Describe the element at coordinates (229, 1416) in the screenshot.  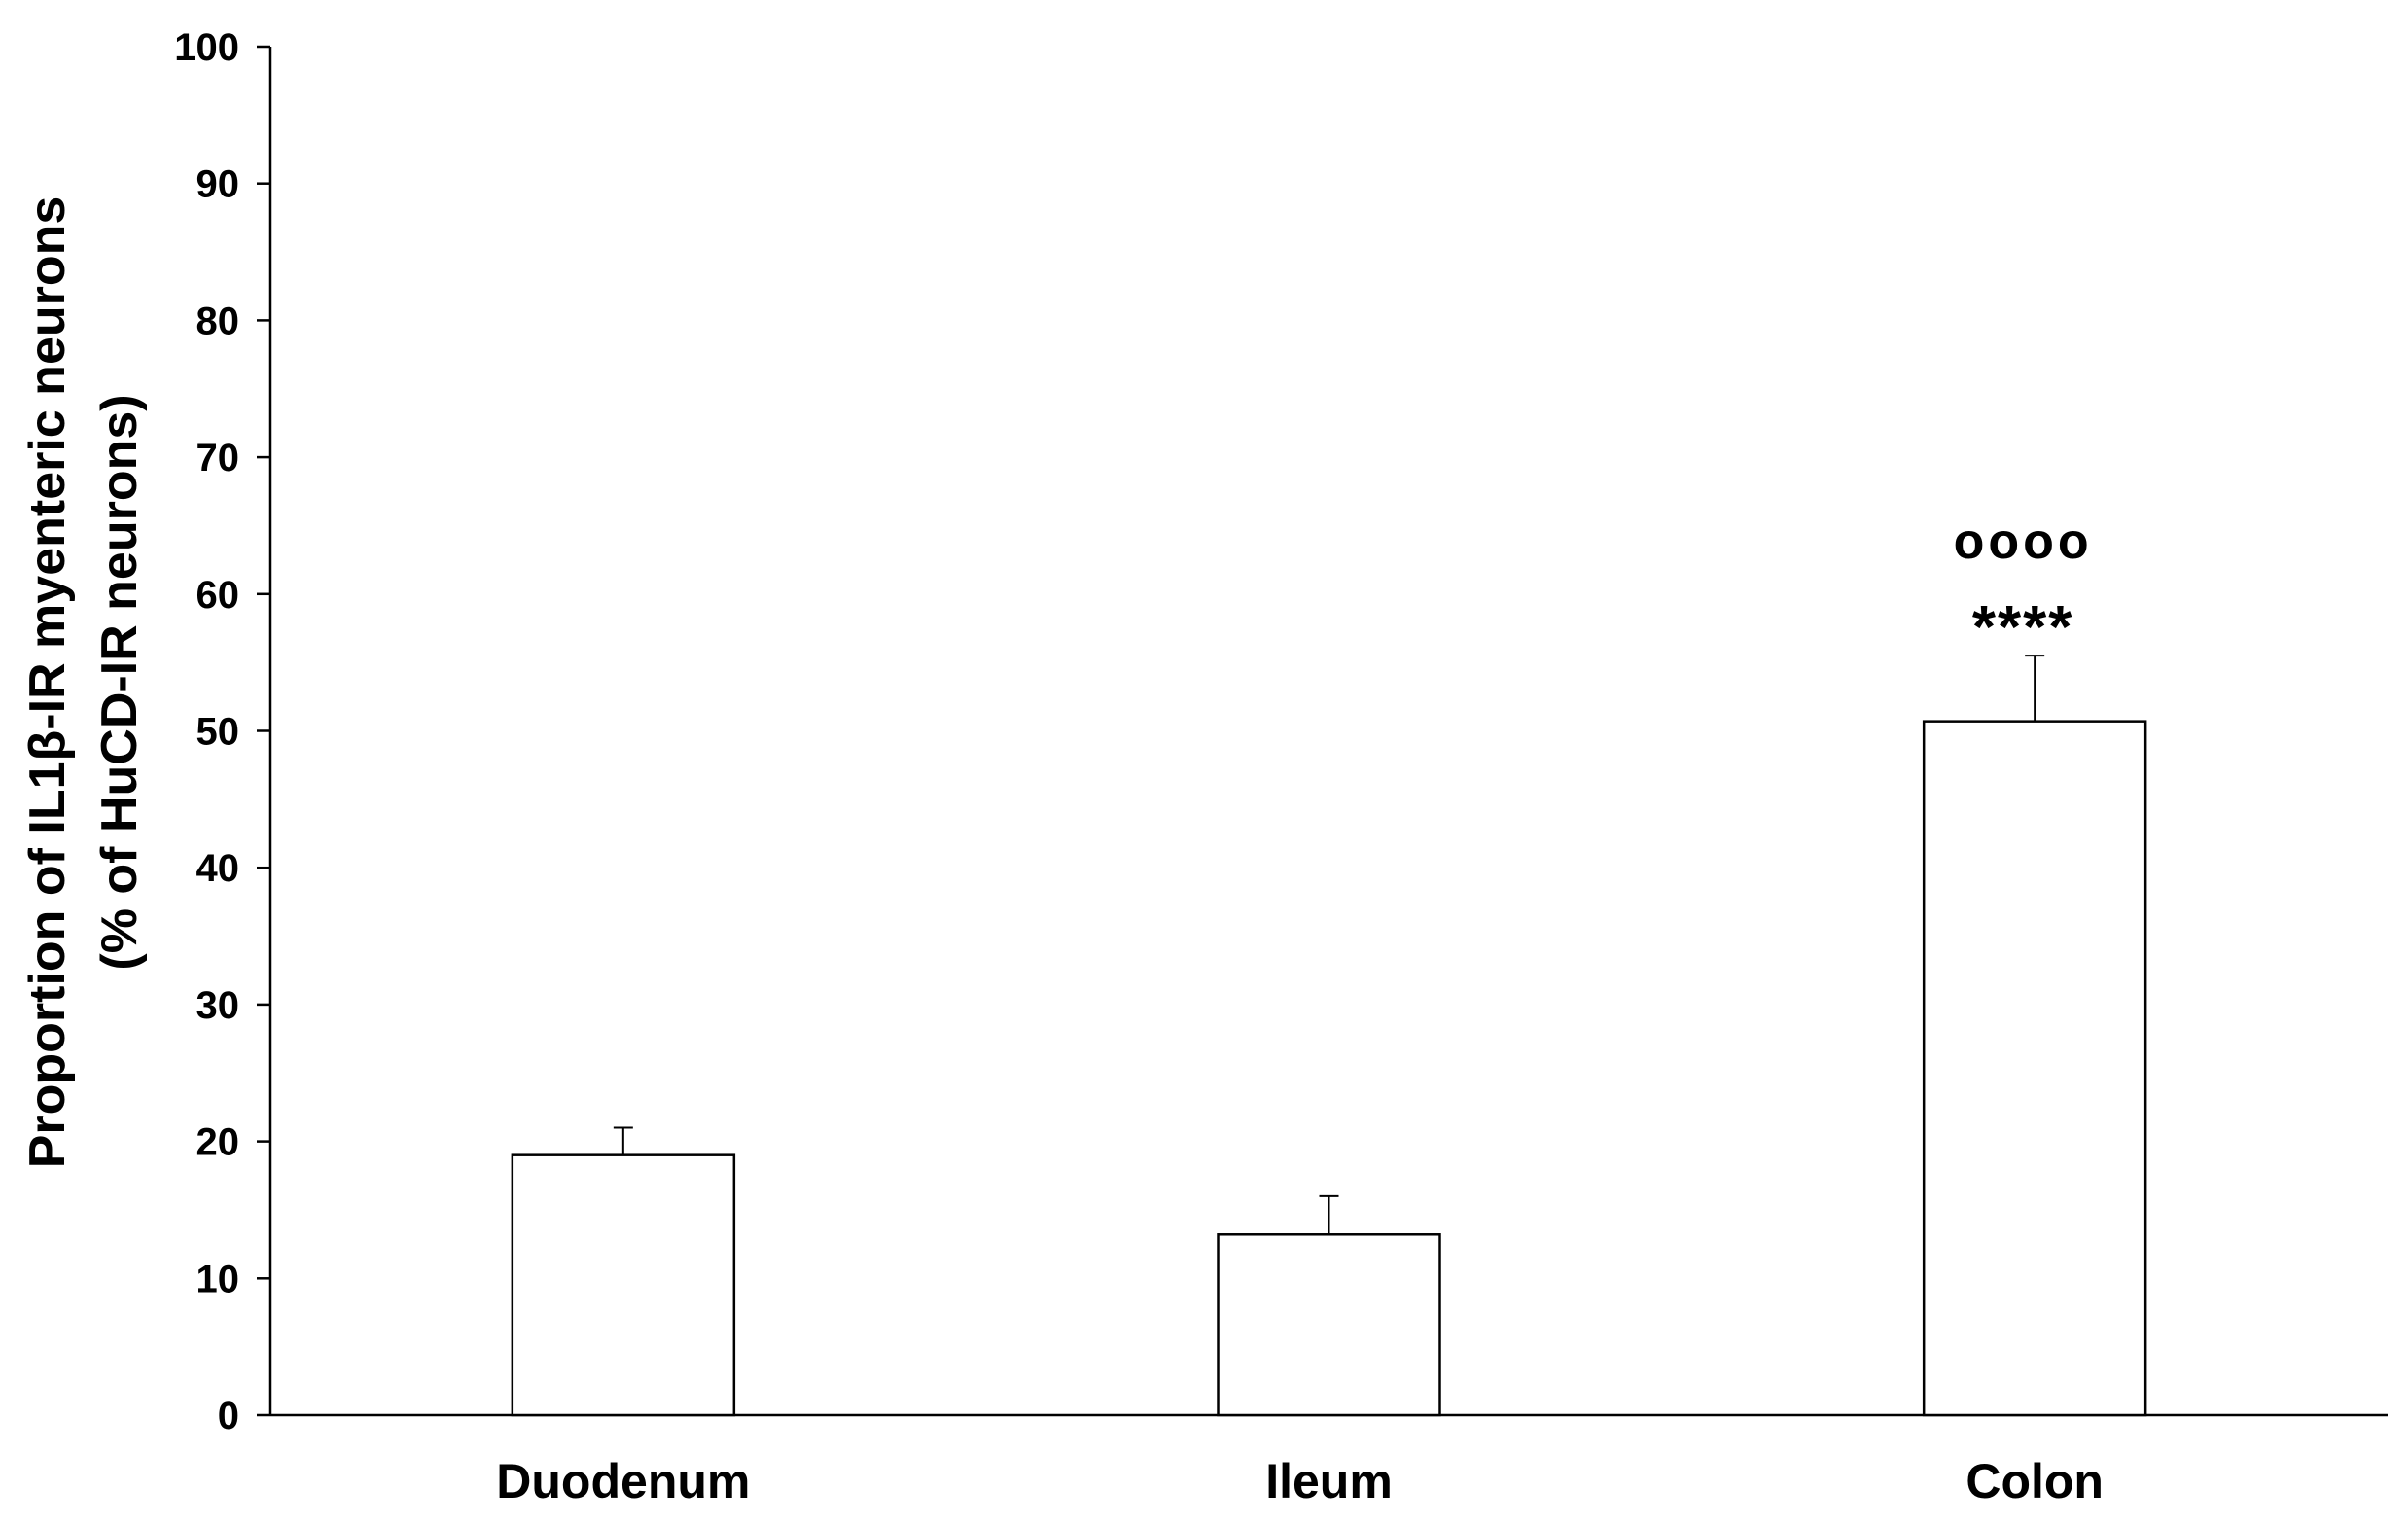
I see `y-tick-label: 0` at that location.